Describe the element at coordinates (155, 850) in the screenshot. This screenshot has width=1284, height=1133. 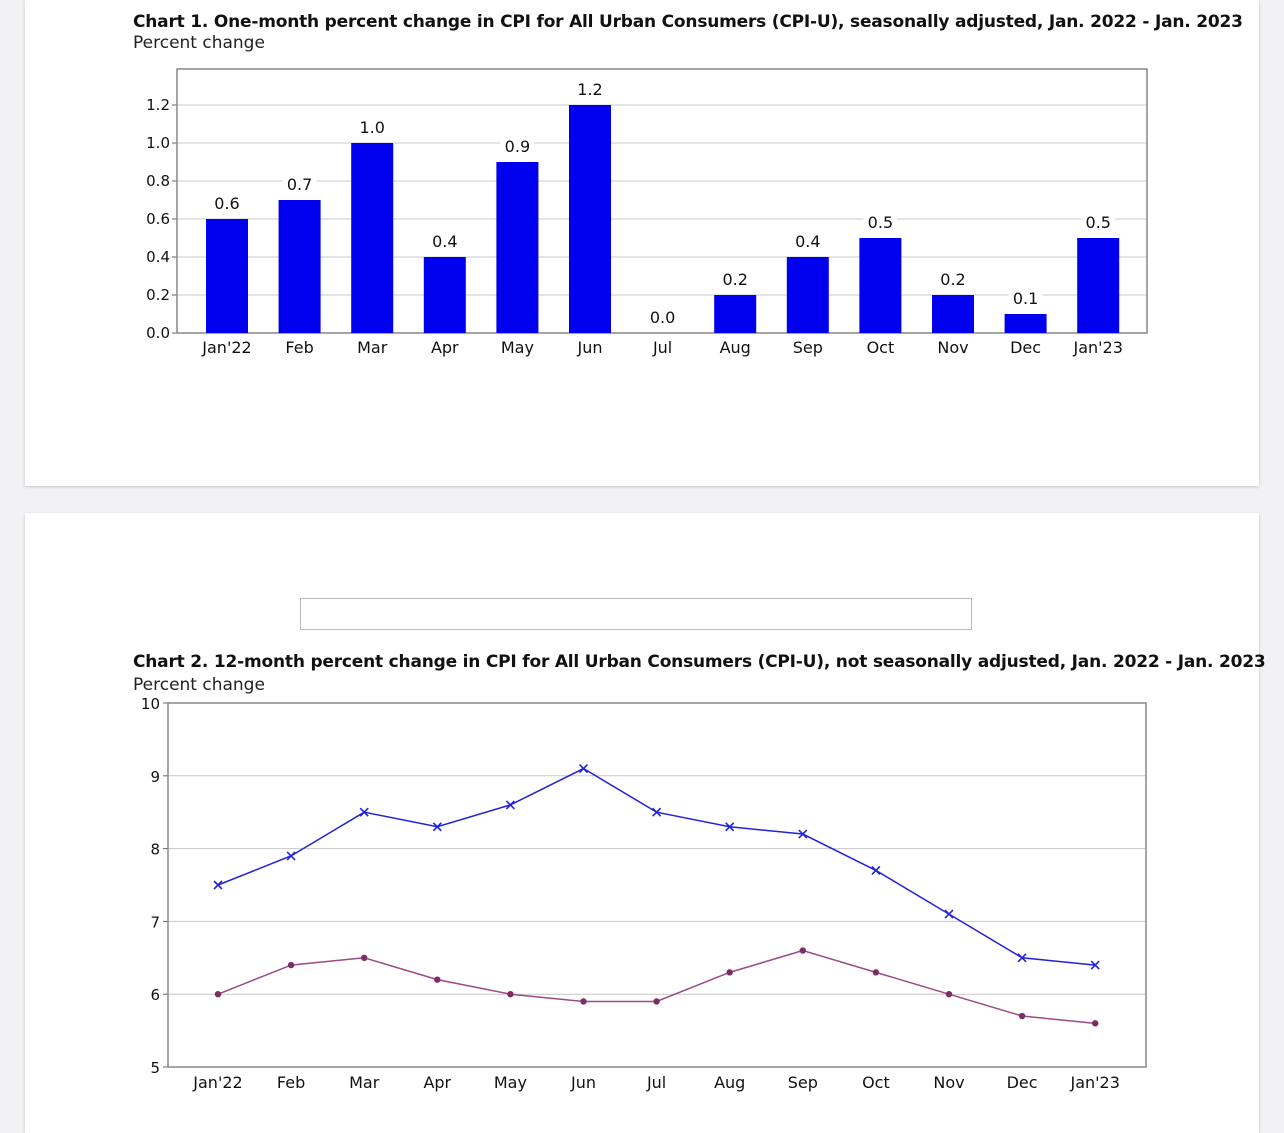
I see `y-tick-label: 8` at that location.